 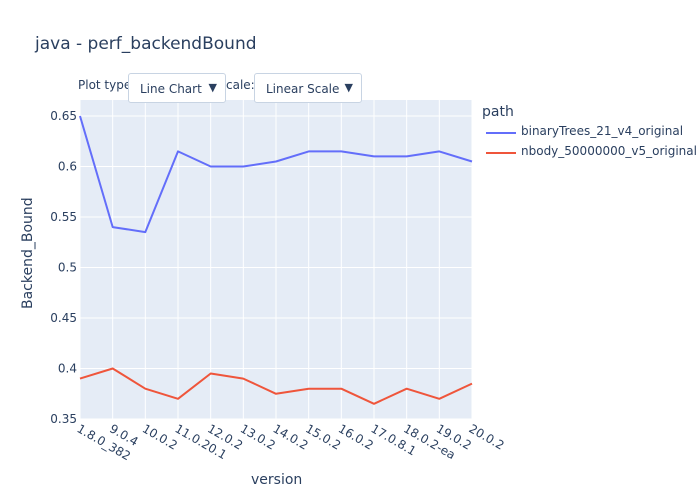 What do you see at coordinates (67, 268) in the screenshot?
I see `y-tick-label: 0.5` at bounding box center [67, 268].